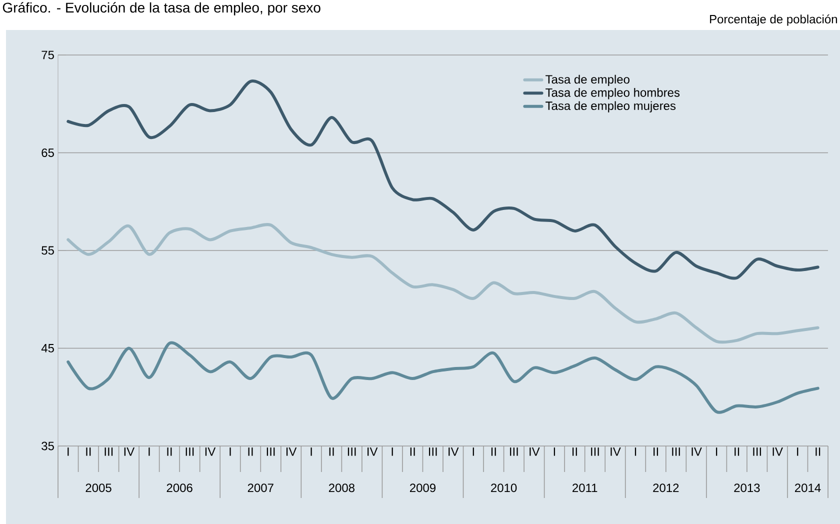  I want to click on legend-label: Tasa de empleo hombres, so click(613, 94).